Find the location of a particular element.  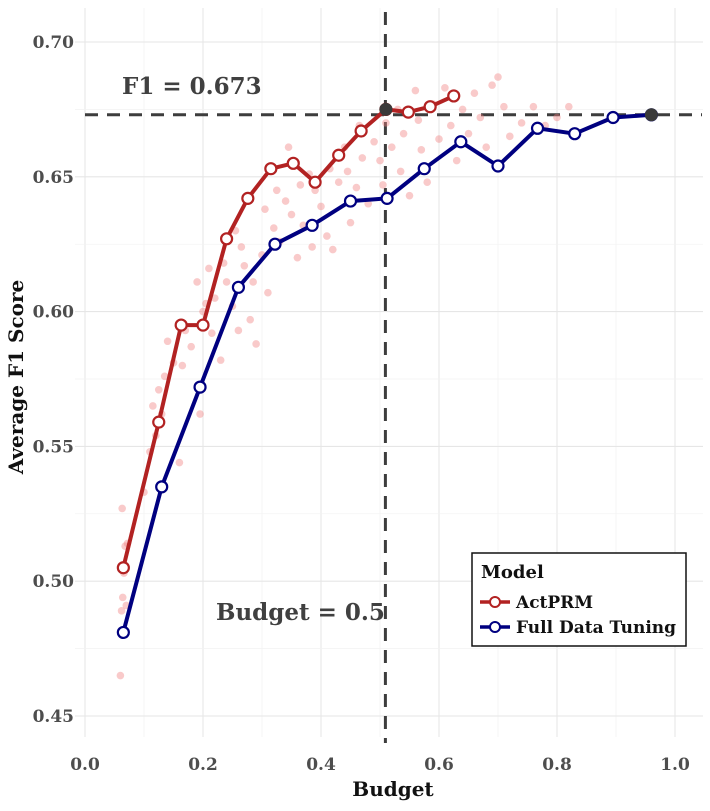

x-tick-label: 0.0 is located at coordinates (85, 765).